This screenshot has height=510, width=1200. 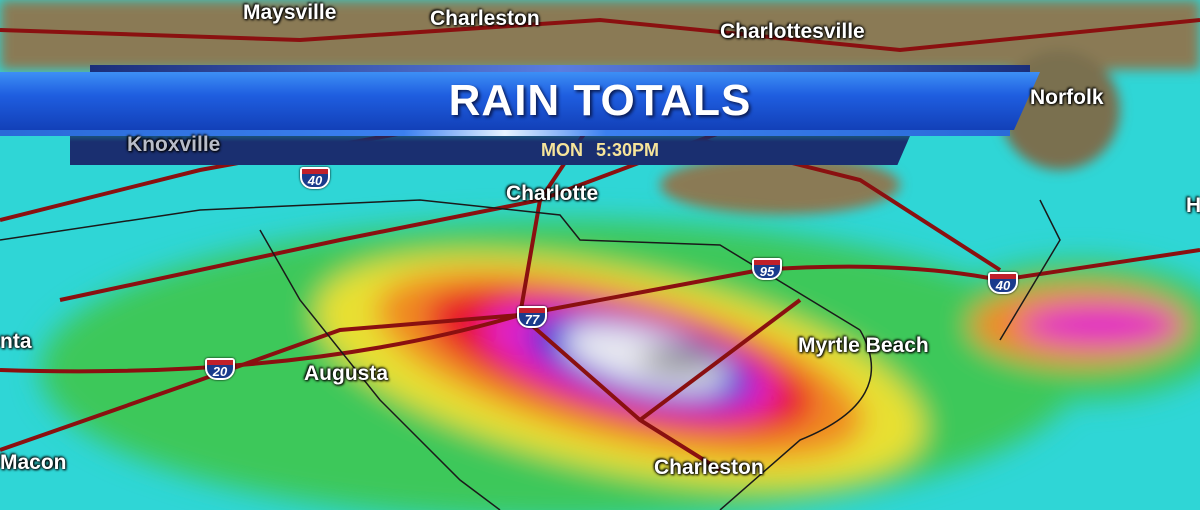 I want to click on banner-subtitle-bar, so click(x=490, y=150).